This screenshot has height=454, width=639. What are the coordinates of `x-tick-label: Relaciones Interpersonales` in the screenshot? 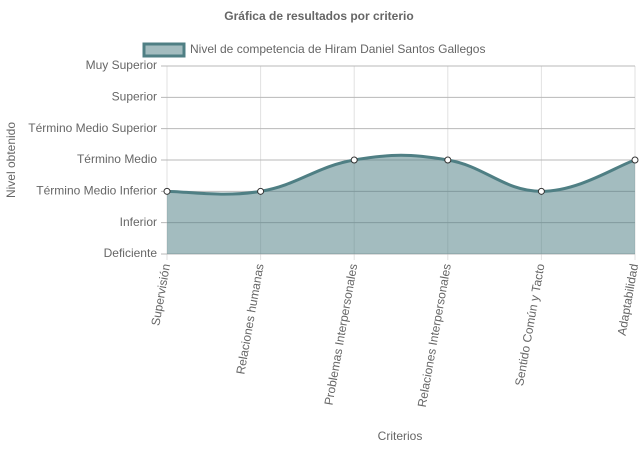 It's located at (434, 336).